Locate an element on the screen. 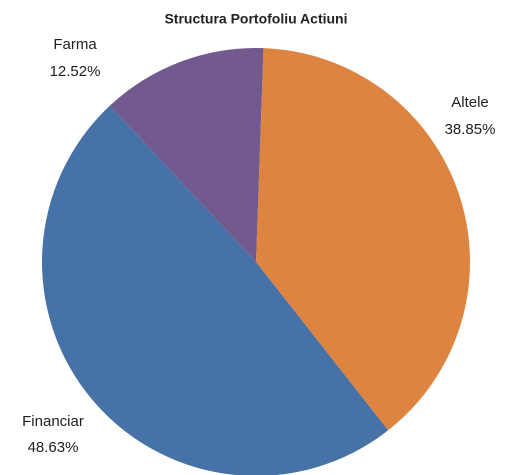  slice-value-label: 12.52% is located at coordinates (75, 71).